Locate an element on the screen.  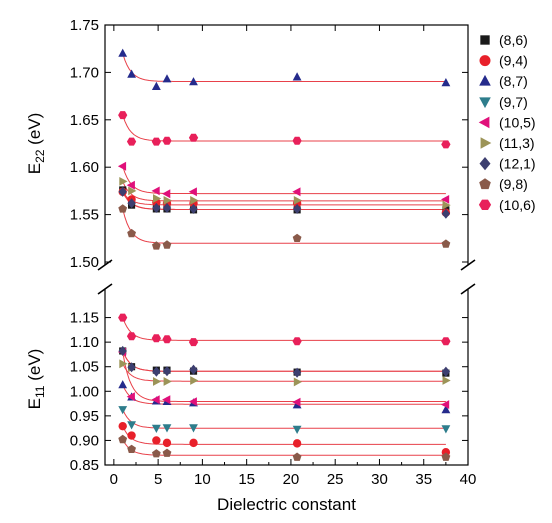
y-tick-label: 1.10 is located at coordinates (84, 342).